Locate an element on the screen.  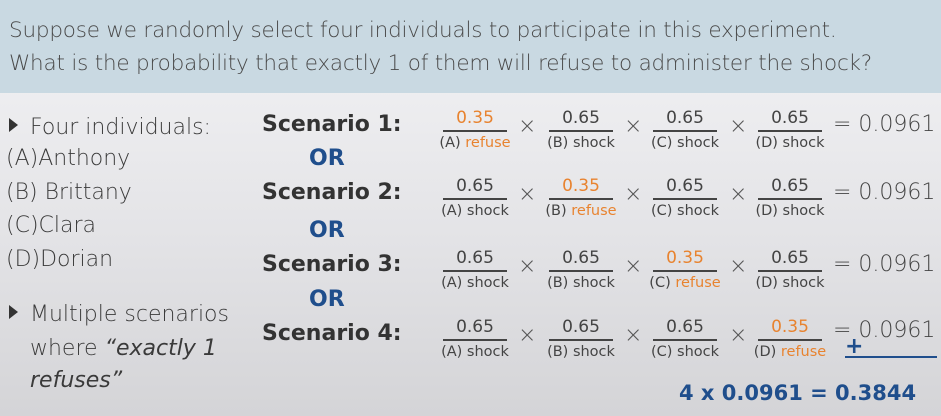
plus-sign: + is located at coordinates (854, 346).